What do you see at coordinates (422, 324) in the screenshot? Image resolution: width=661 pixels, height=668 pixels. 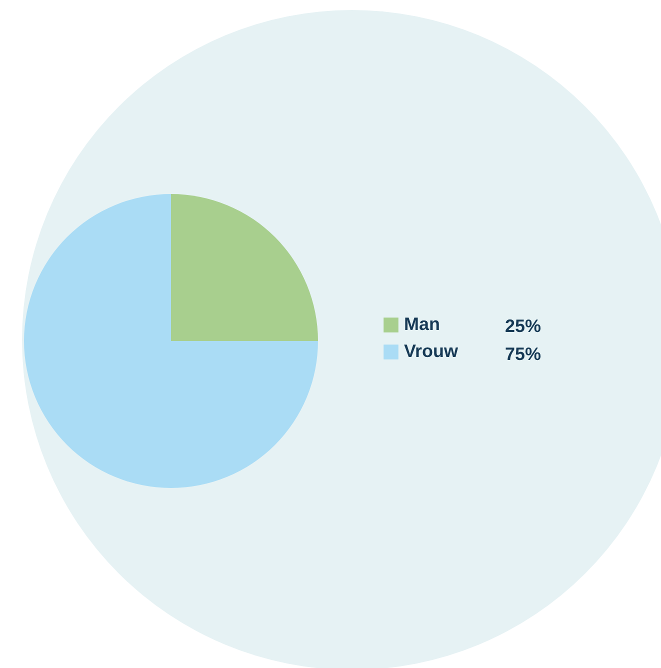 I see `legend-label: Man` at bounding box center [422, 324].